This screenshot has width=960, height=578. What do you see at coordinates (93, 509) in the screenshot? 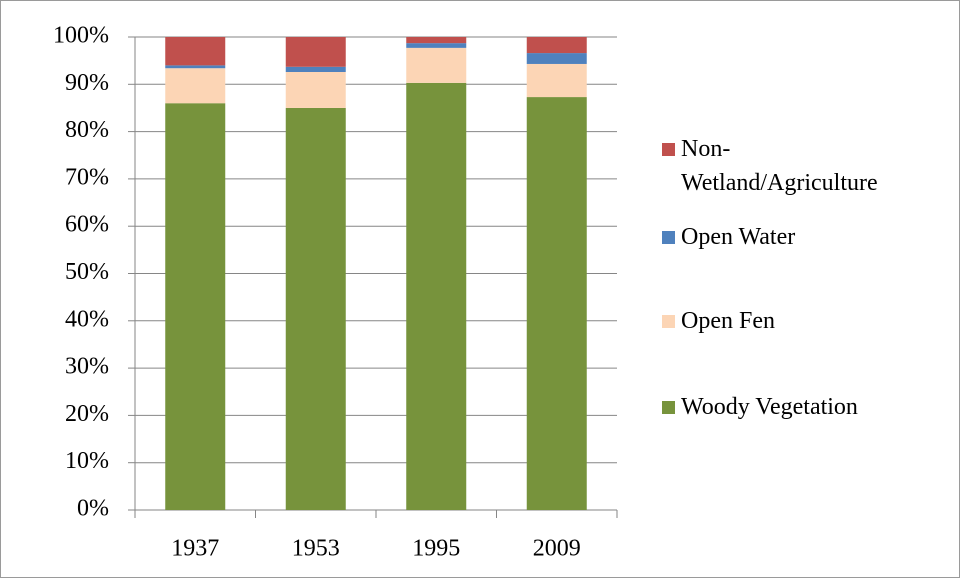
I see `y-tick-label: 0%` at bounding box center [93, 509].